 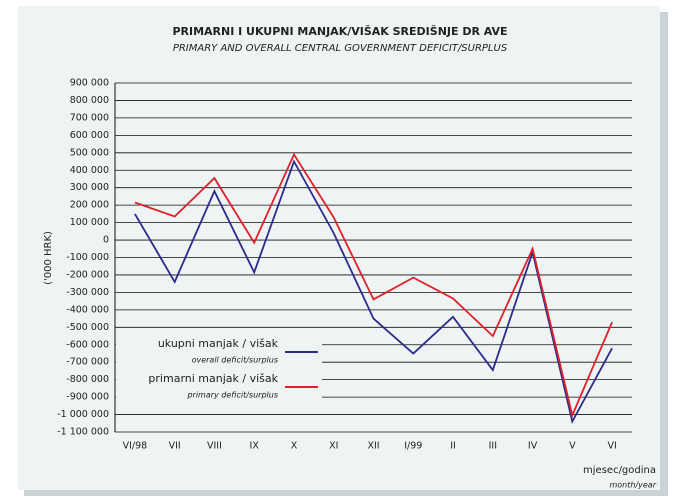 I want to click on x-tick-label: XI, so click(x=333, y=446).